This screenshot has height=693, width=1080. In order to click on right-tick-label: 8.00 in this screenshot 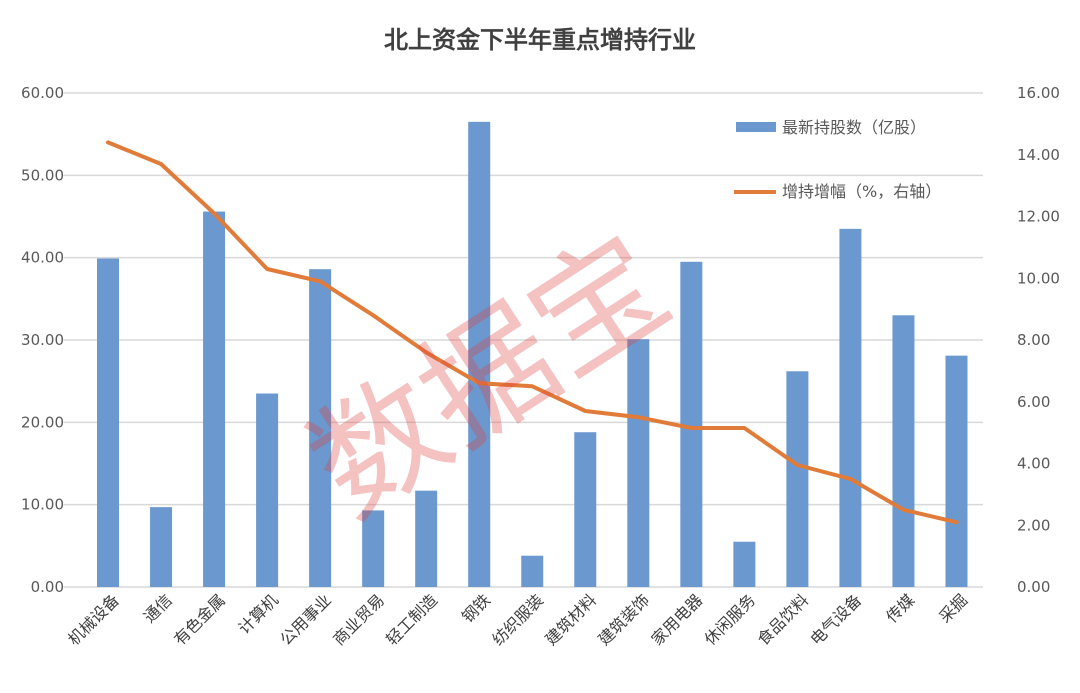, I will do `click(1033, 340)`.